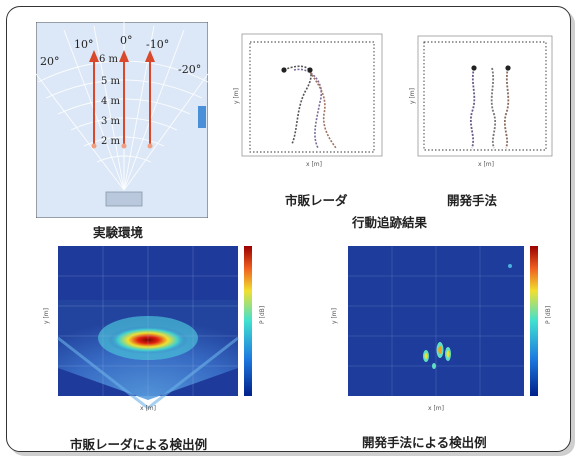 Image resolution: width=579 pixels, height=460 pixels. Describe the element at coordinates (111, 81) in the screenshot. I see `range-label-5m: 5 m` at that location.